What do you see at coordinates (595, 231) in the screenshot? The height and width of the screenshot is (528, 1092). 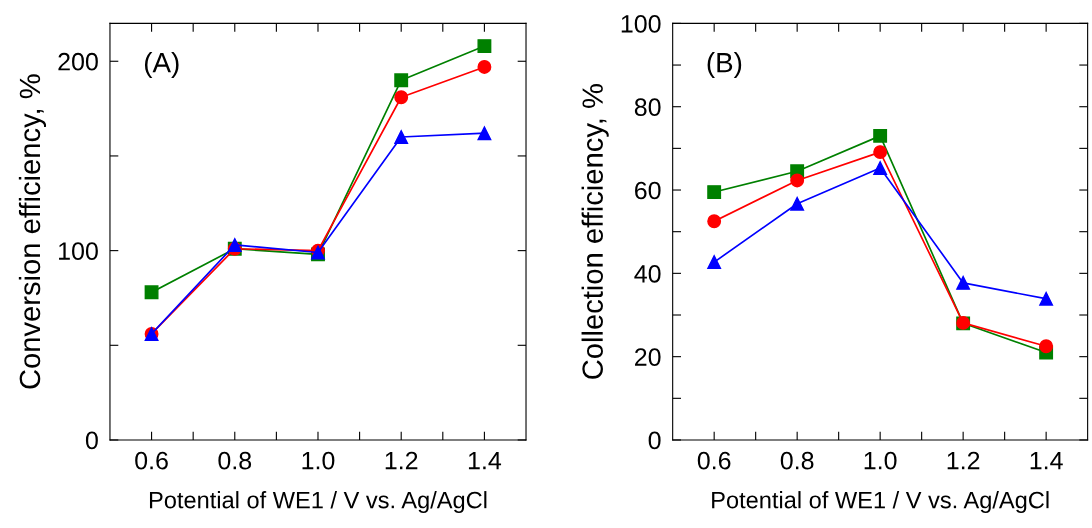 I see `y-axis-title: Collection efficiency, %` at bounding box center [595, 231].